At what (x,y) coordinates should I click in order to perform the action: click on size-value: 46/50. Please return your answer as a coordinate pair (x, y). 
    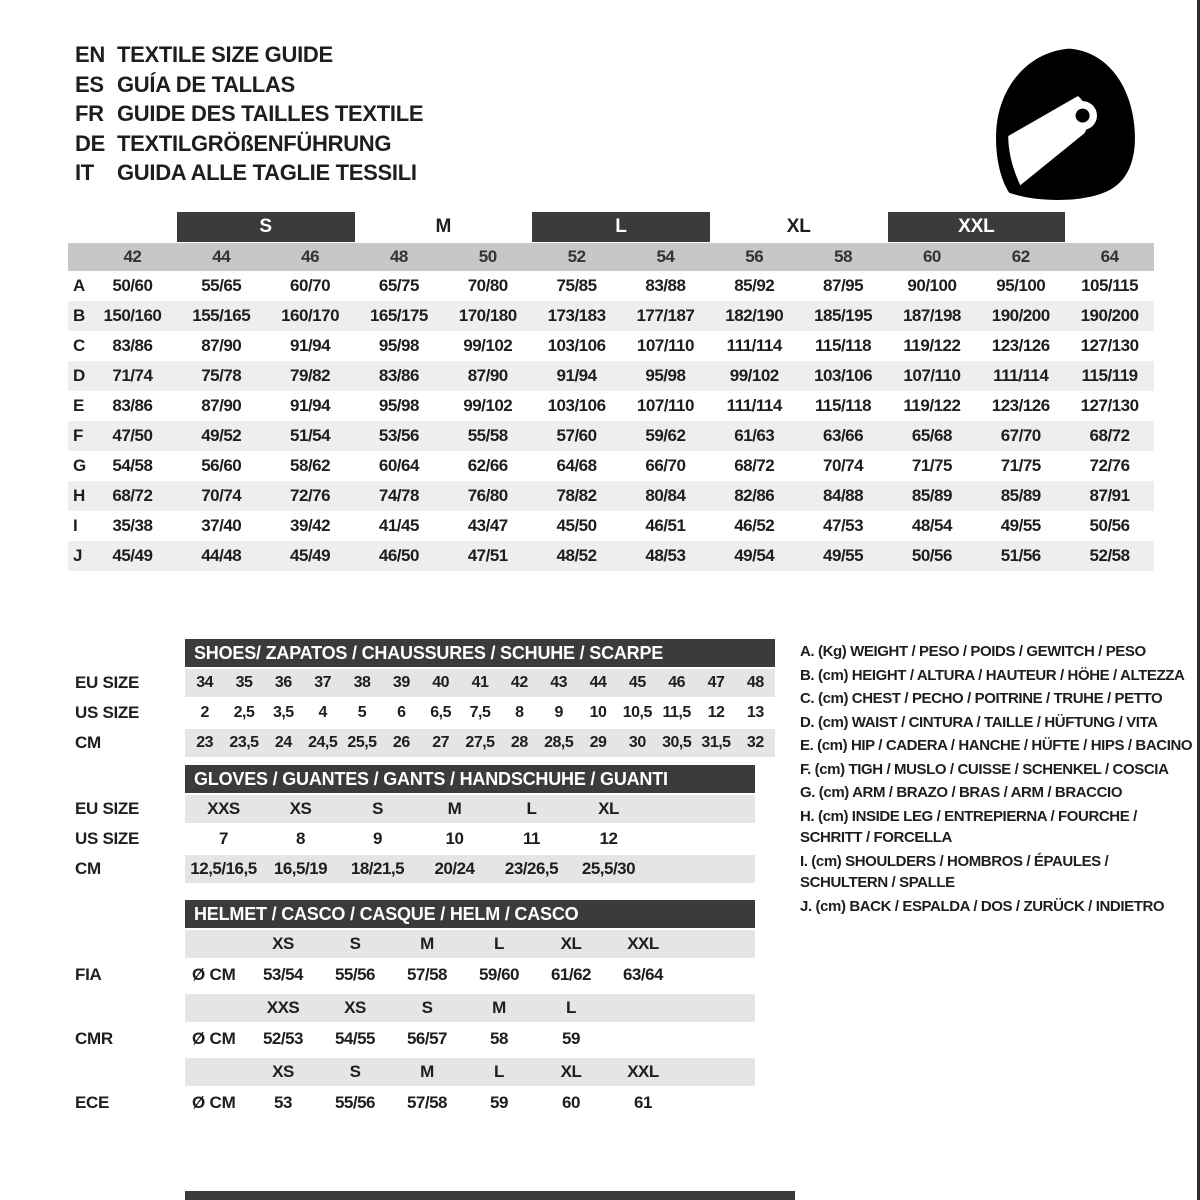
    Looking at the image, I should click on (399, 555).